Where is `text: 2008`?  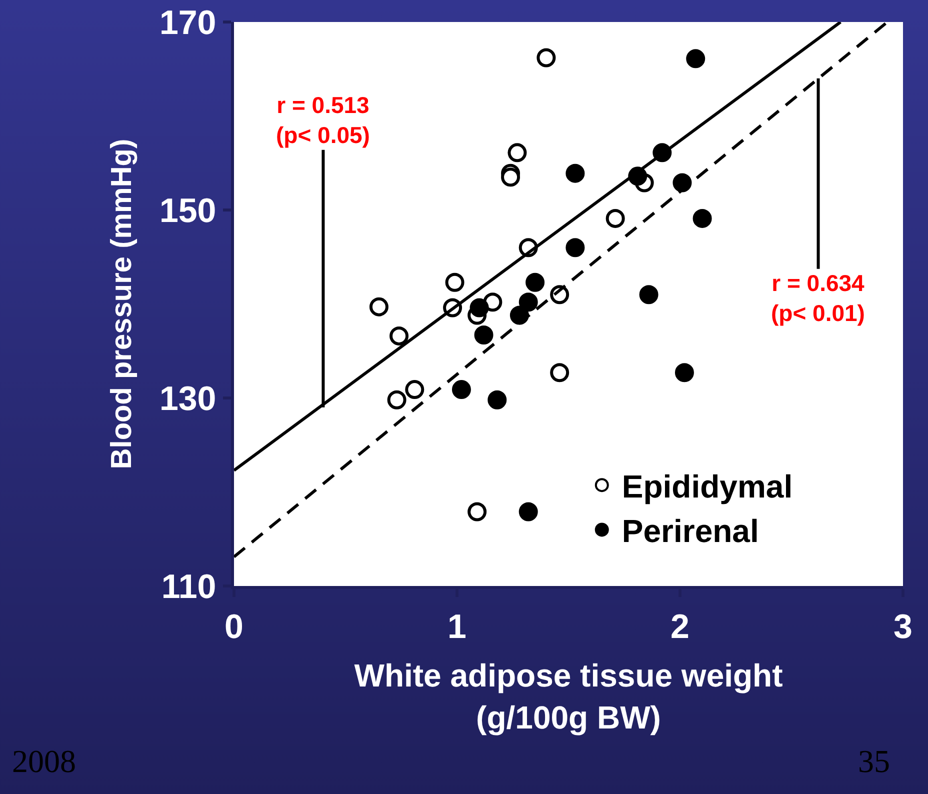 text: 2008 is located at coordinates (44, 761).